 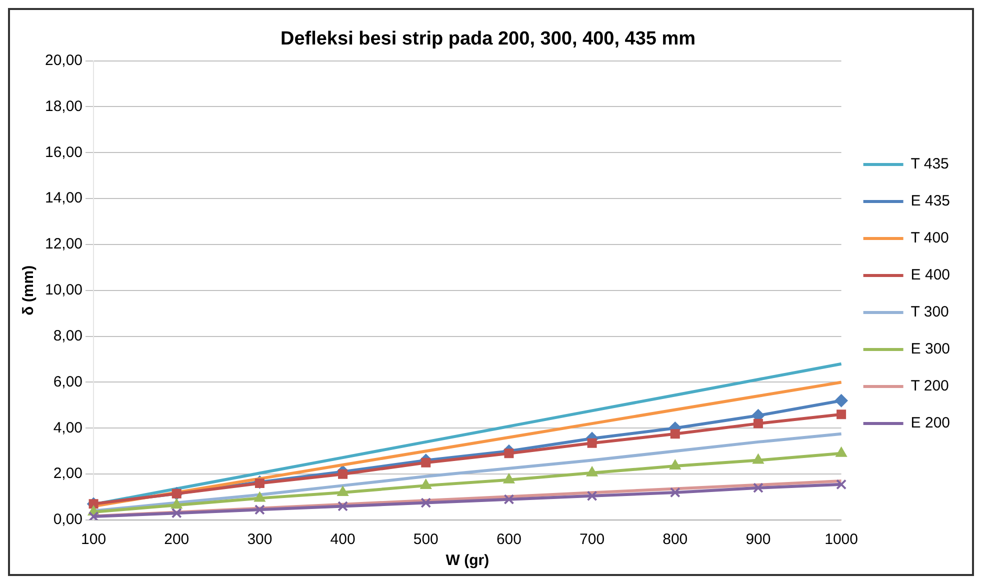 I want to click on y-tick-label: 2,00, so click(x=68, y=473).